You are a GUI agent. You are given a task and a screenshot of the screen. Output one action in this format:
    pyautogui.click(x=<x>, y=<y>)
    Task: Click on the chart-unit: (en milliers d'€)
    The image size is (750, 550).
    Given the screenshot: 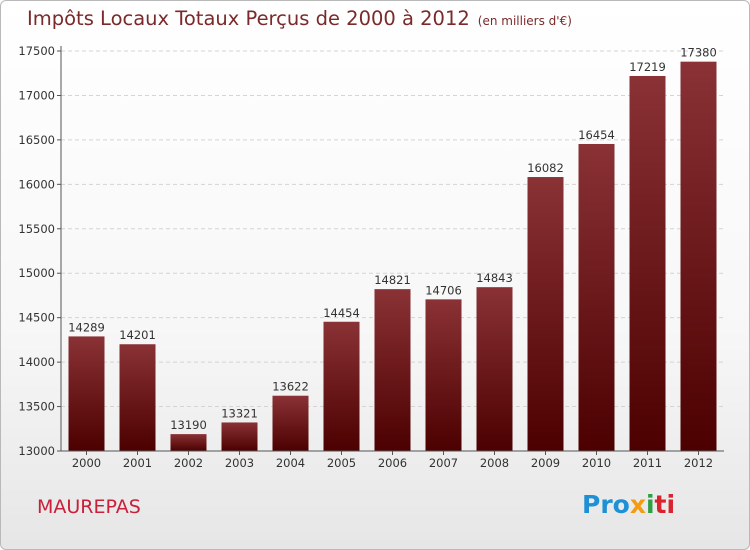 What is the action you would take?
    pyautogui.click(x=524, y=21)
    